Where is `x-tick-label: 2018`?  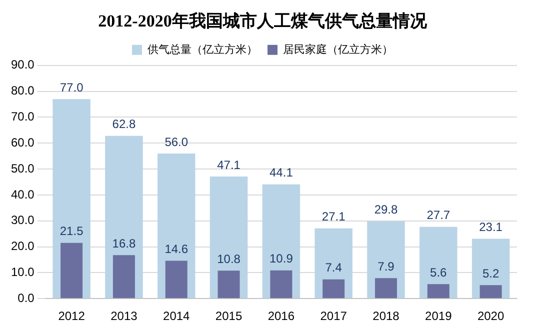 x-tick-label: 2018 is located at coordinates (386, 316).